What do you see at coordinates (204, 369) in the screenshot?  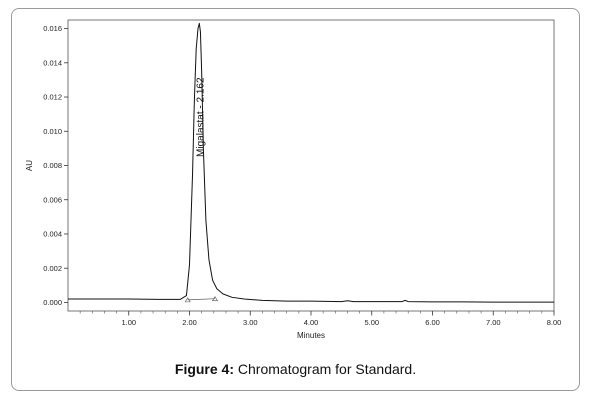 I see `figure-caption-label: Figure 4:` at bounding box center [204, 369].